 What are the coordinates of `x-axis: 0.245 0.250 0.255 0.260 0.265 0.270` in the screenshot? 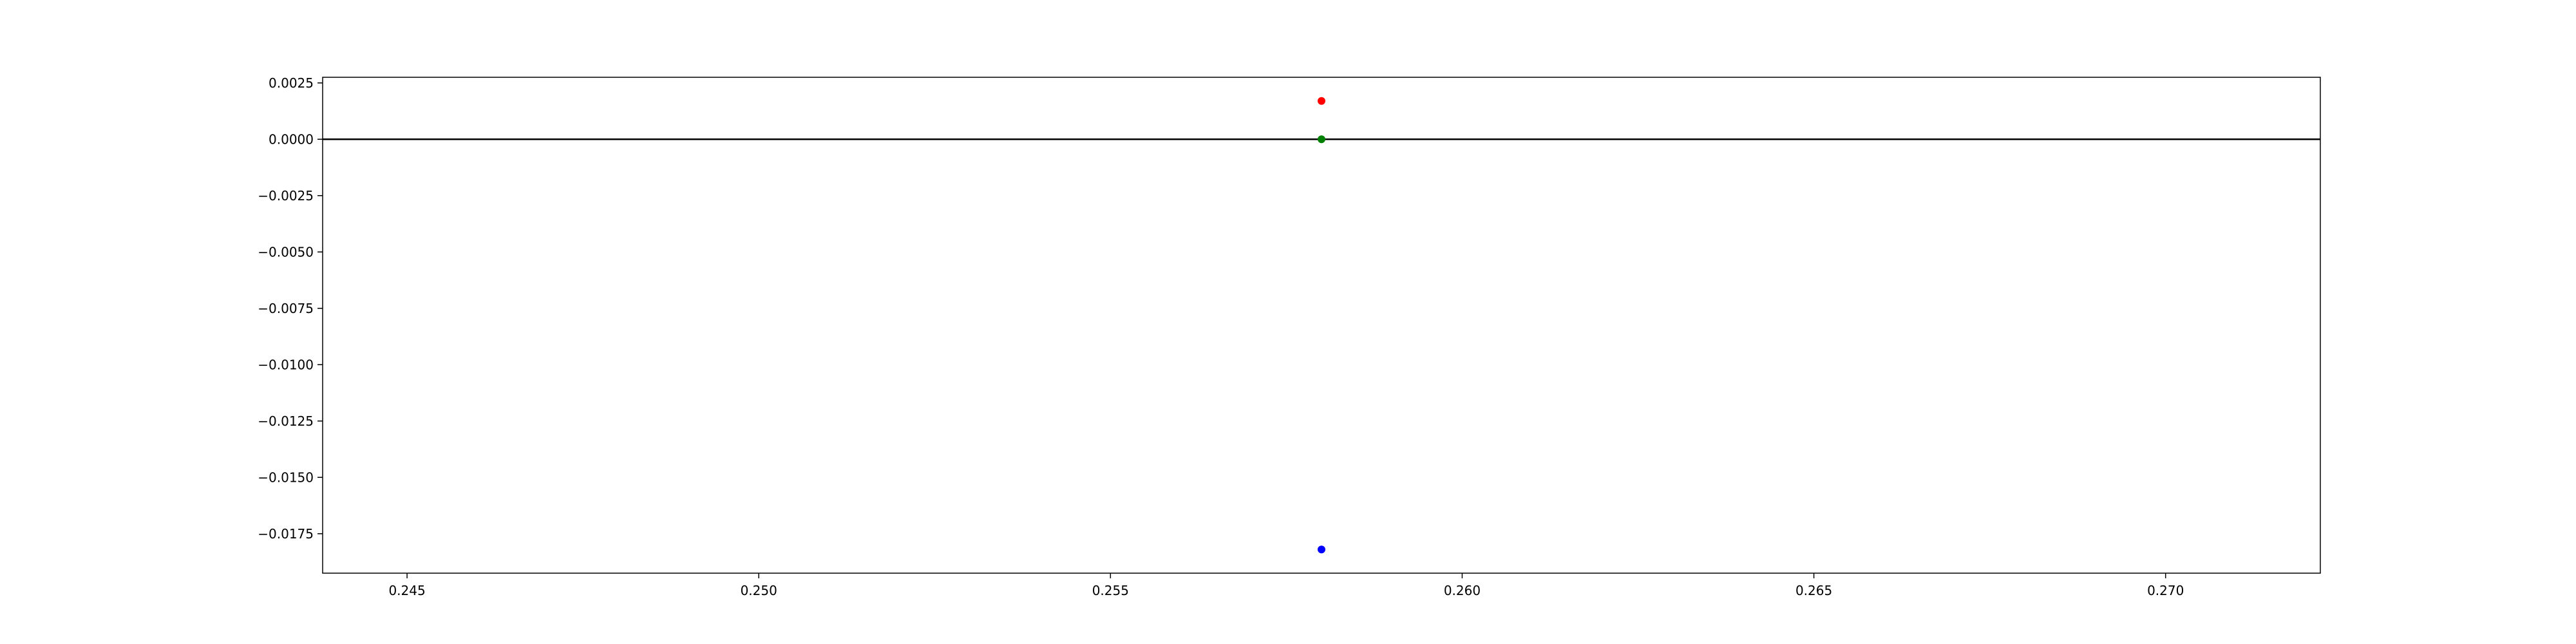 It's located at (1286, 586).